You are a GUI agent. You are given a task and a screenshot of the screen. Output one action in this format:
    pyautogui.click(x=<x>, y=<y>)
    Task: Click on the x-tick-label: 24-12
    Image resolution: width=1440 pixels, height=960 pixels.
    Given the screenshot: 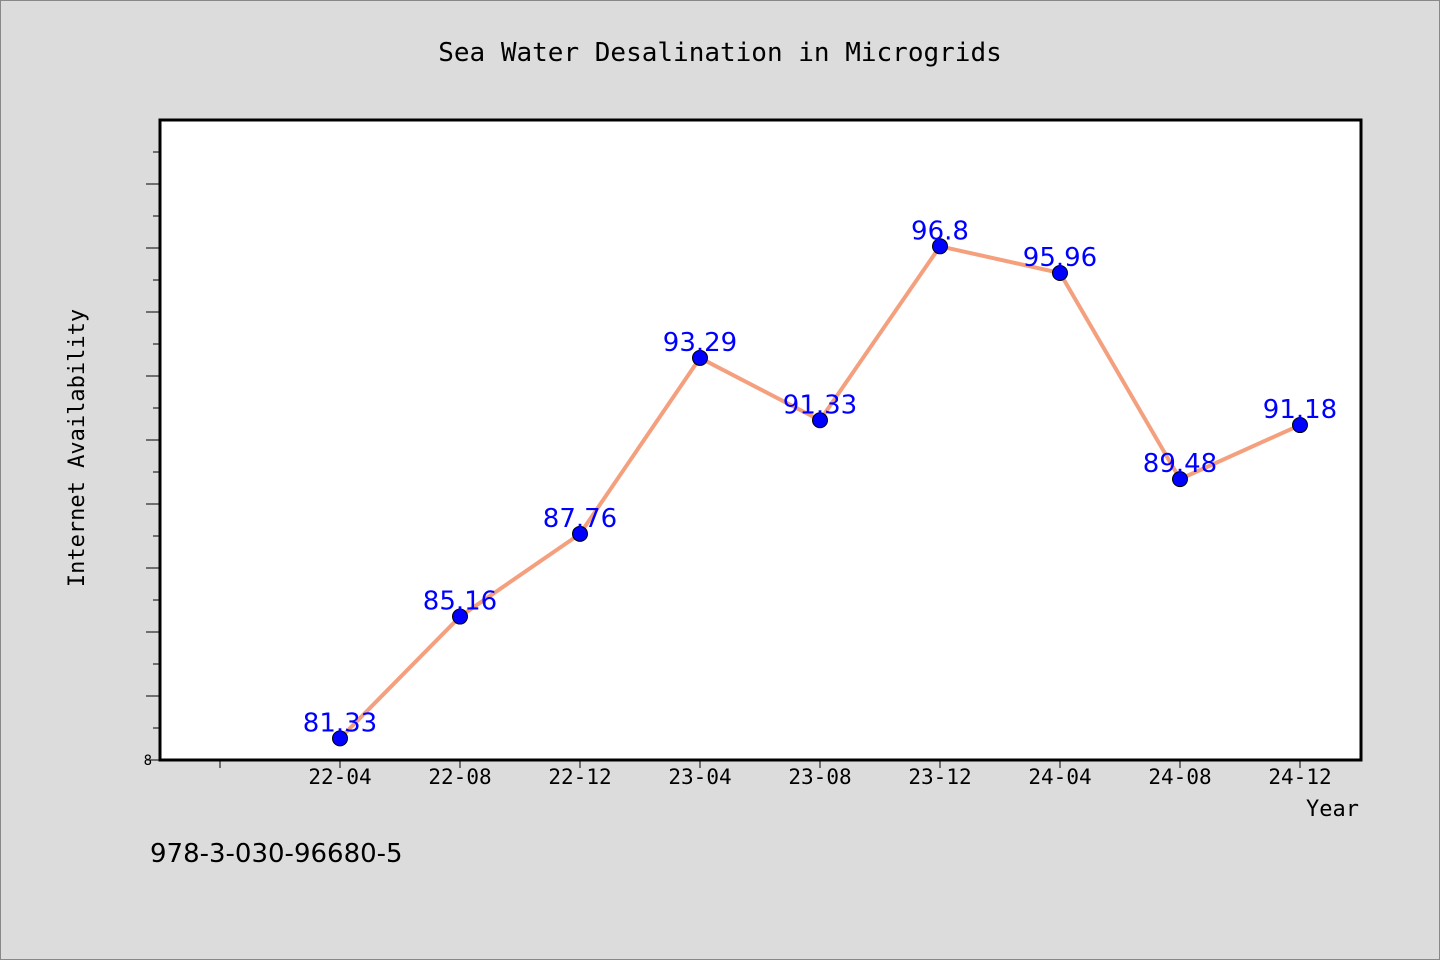 What is the action you would take?
    pyautogui.click(x=1299, y=777)
    